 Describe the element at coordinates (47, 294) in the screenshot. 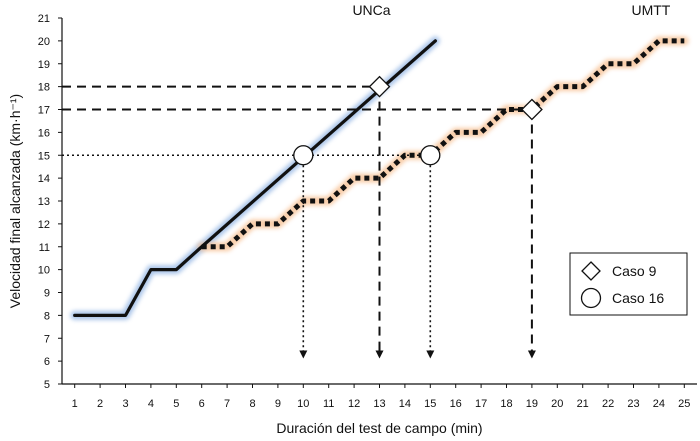

I see `y-tick-label: 9` at that location.